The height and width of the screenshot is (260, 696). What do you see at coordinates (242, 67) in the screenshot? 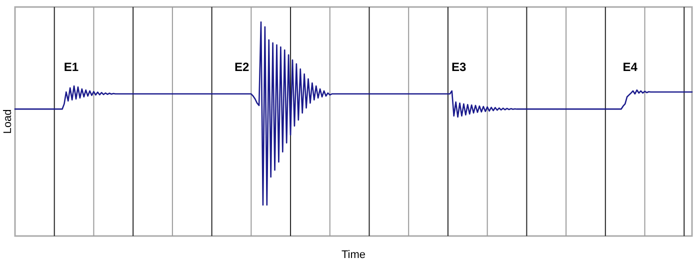
I see `annotation: E2` at bounding box center [242, 67].